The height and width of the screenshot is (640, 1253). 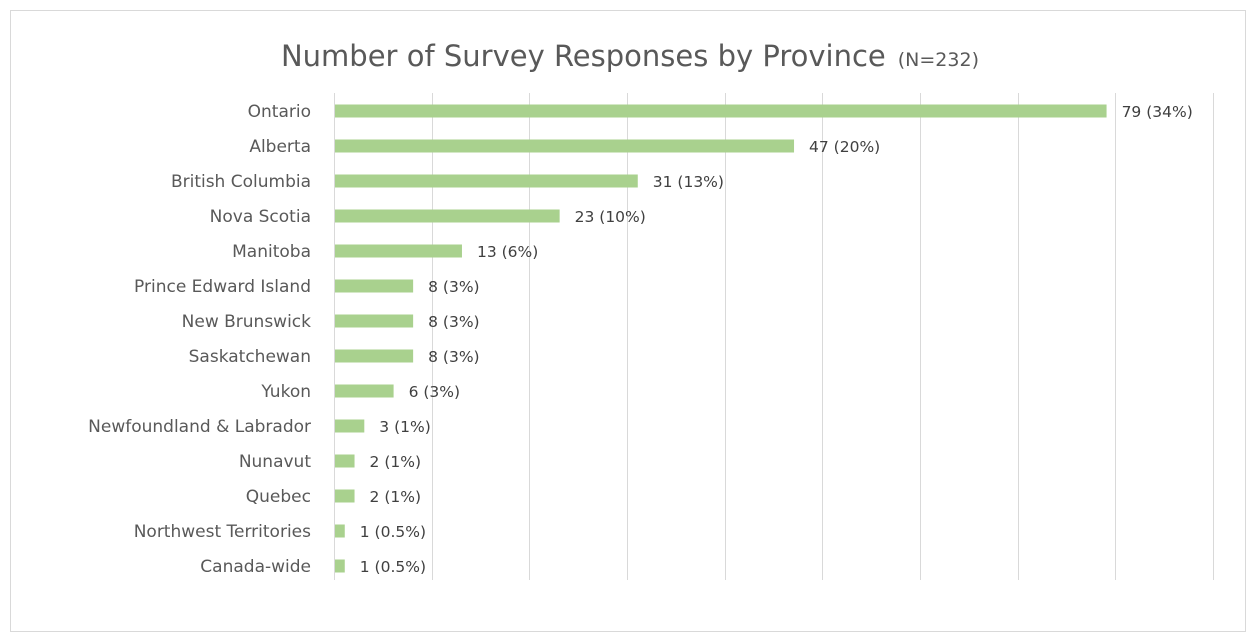 What do you see at coordinates (275, 462) in the screenshot?
I see `category-label: Nunavut` at bounding box center [275, 462].